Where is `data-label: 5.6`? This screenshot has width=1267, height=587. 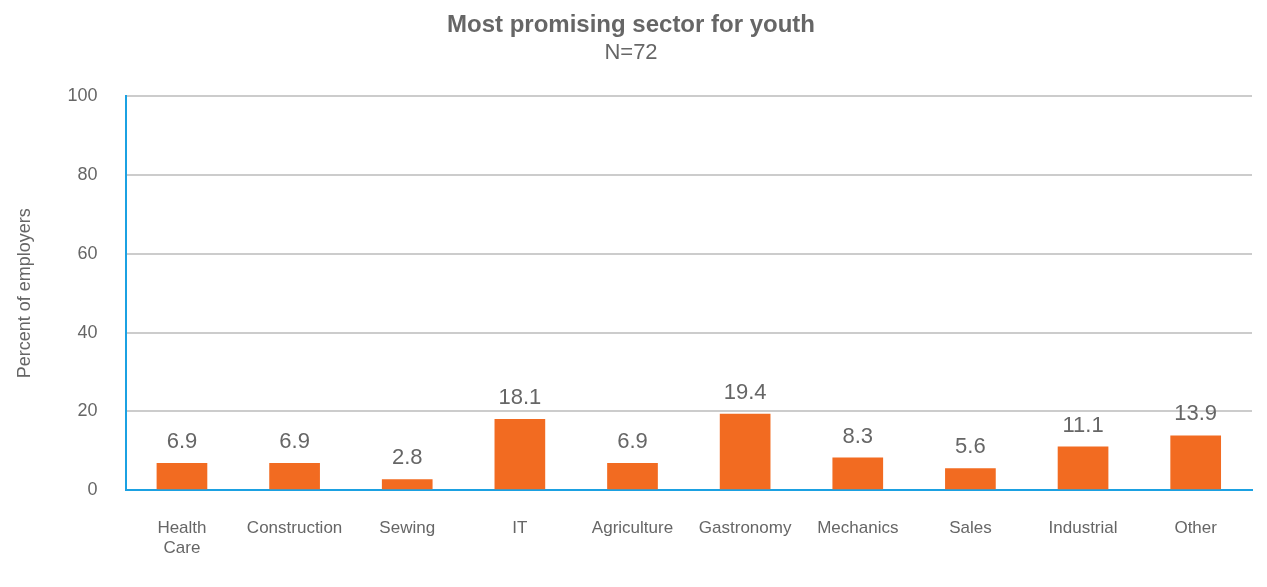
data-label: 5.6 is located at coordinates (970, 446).